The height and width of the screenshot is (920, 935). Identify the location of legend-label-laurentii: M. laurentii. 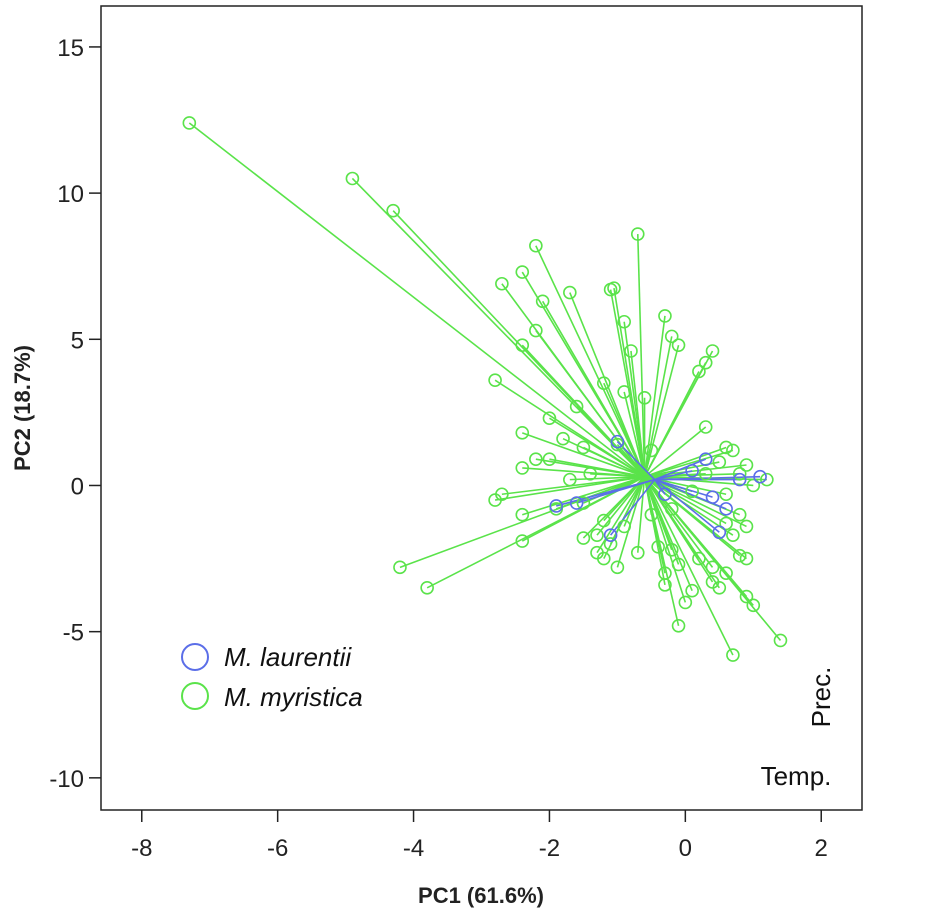
(288, 657).